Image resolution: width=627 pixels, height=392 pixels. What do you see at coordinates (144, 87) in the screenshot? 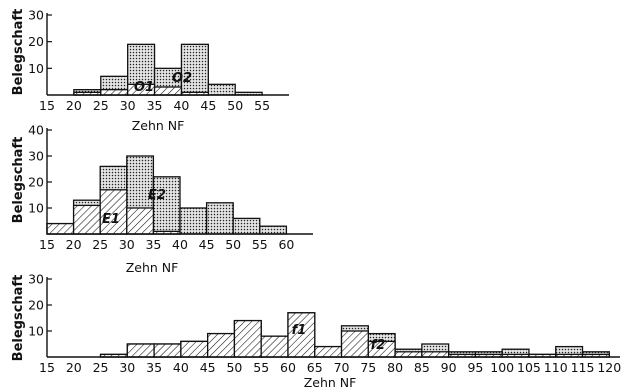
I see `series-label-o1: O1` at bounding box center [144, 87].